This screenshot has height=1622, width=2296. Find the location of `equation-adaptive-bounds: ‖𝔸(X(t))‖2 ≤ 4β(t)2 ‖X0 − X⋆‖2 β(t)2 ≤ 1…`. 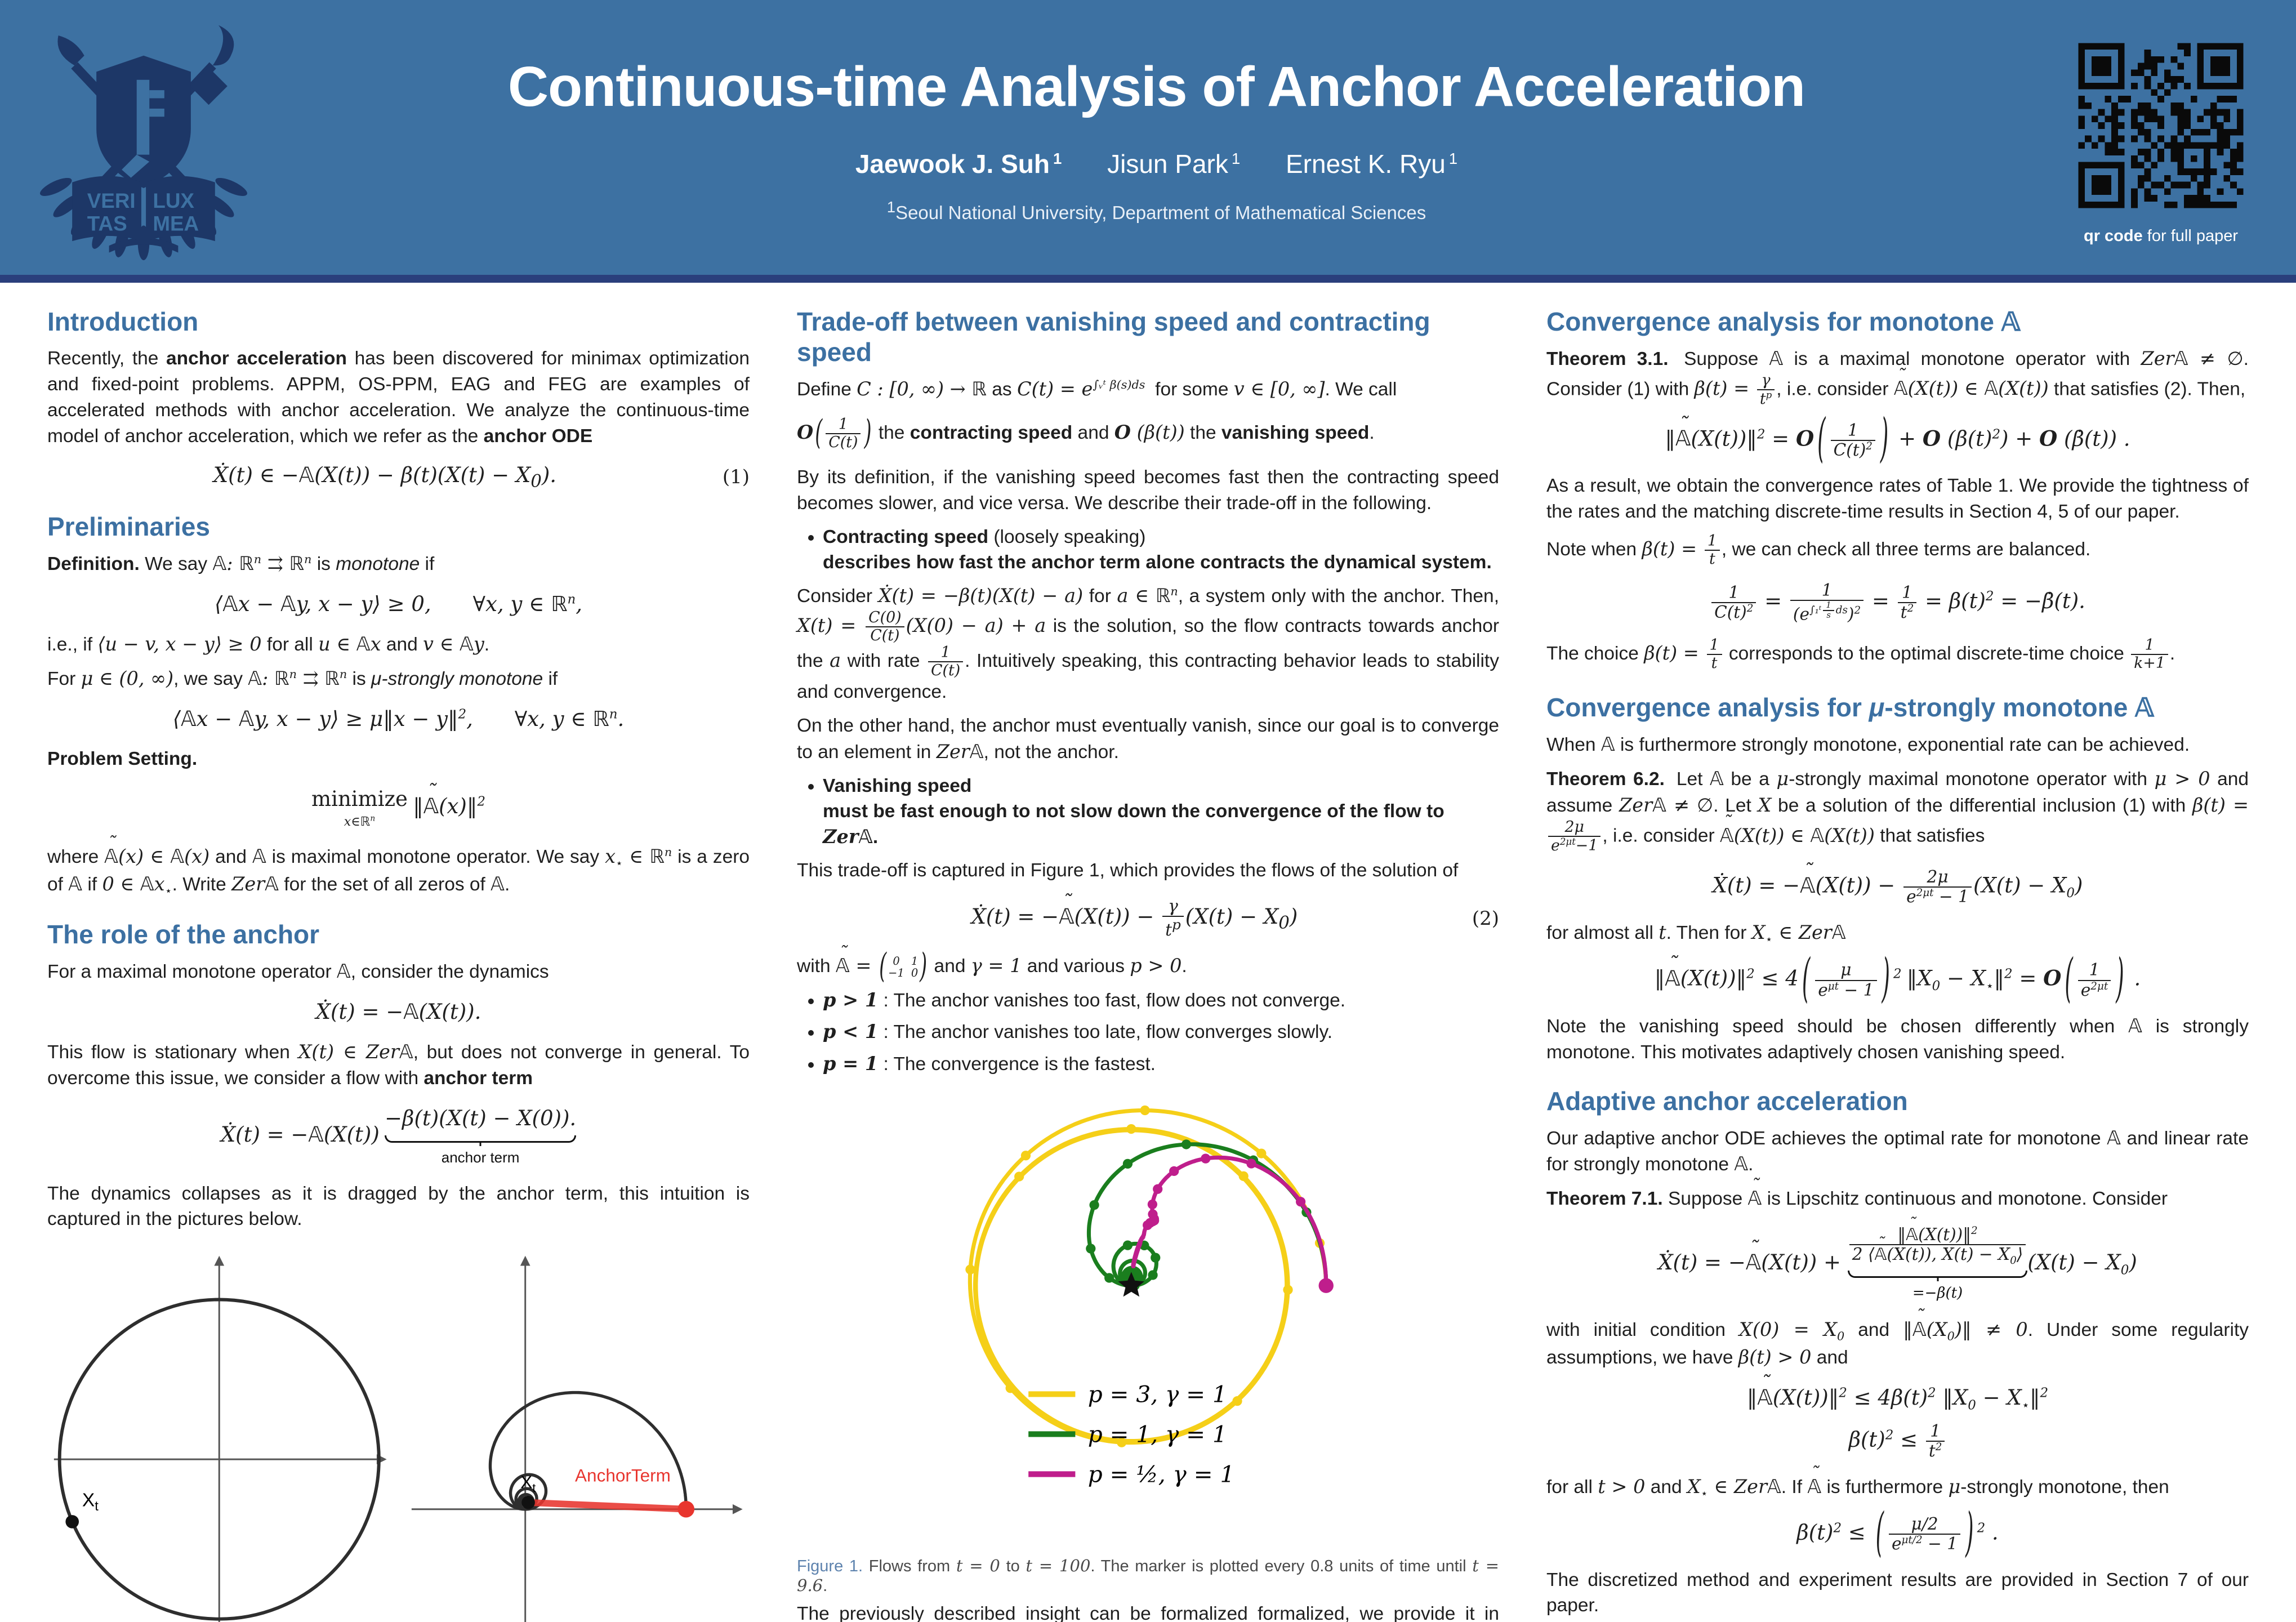

equation-adaptive-bounds: ‖𝔸(X(t))‖2 ≤ 4β(t)2 ‖X0 − X⋆‖2 β(t)2 ≤ 1… is located at coordinates (1897, 1422).